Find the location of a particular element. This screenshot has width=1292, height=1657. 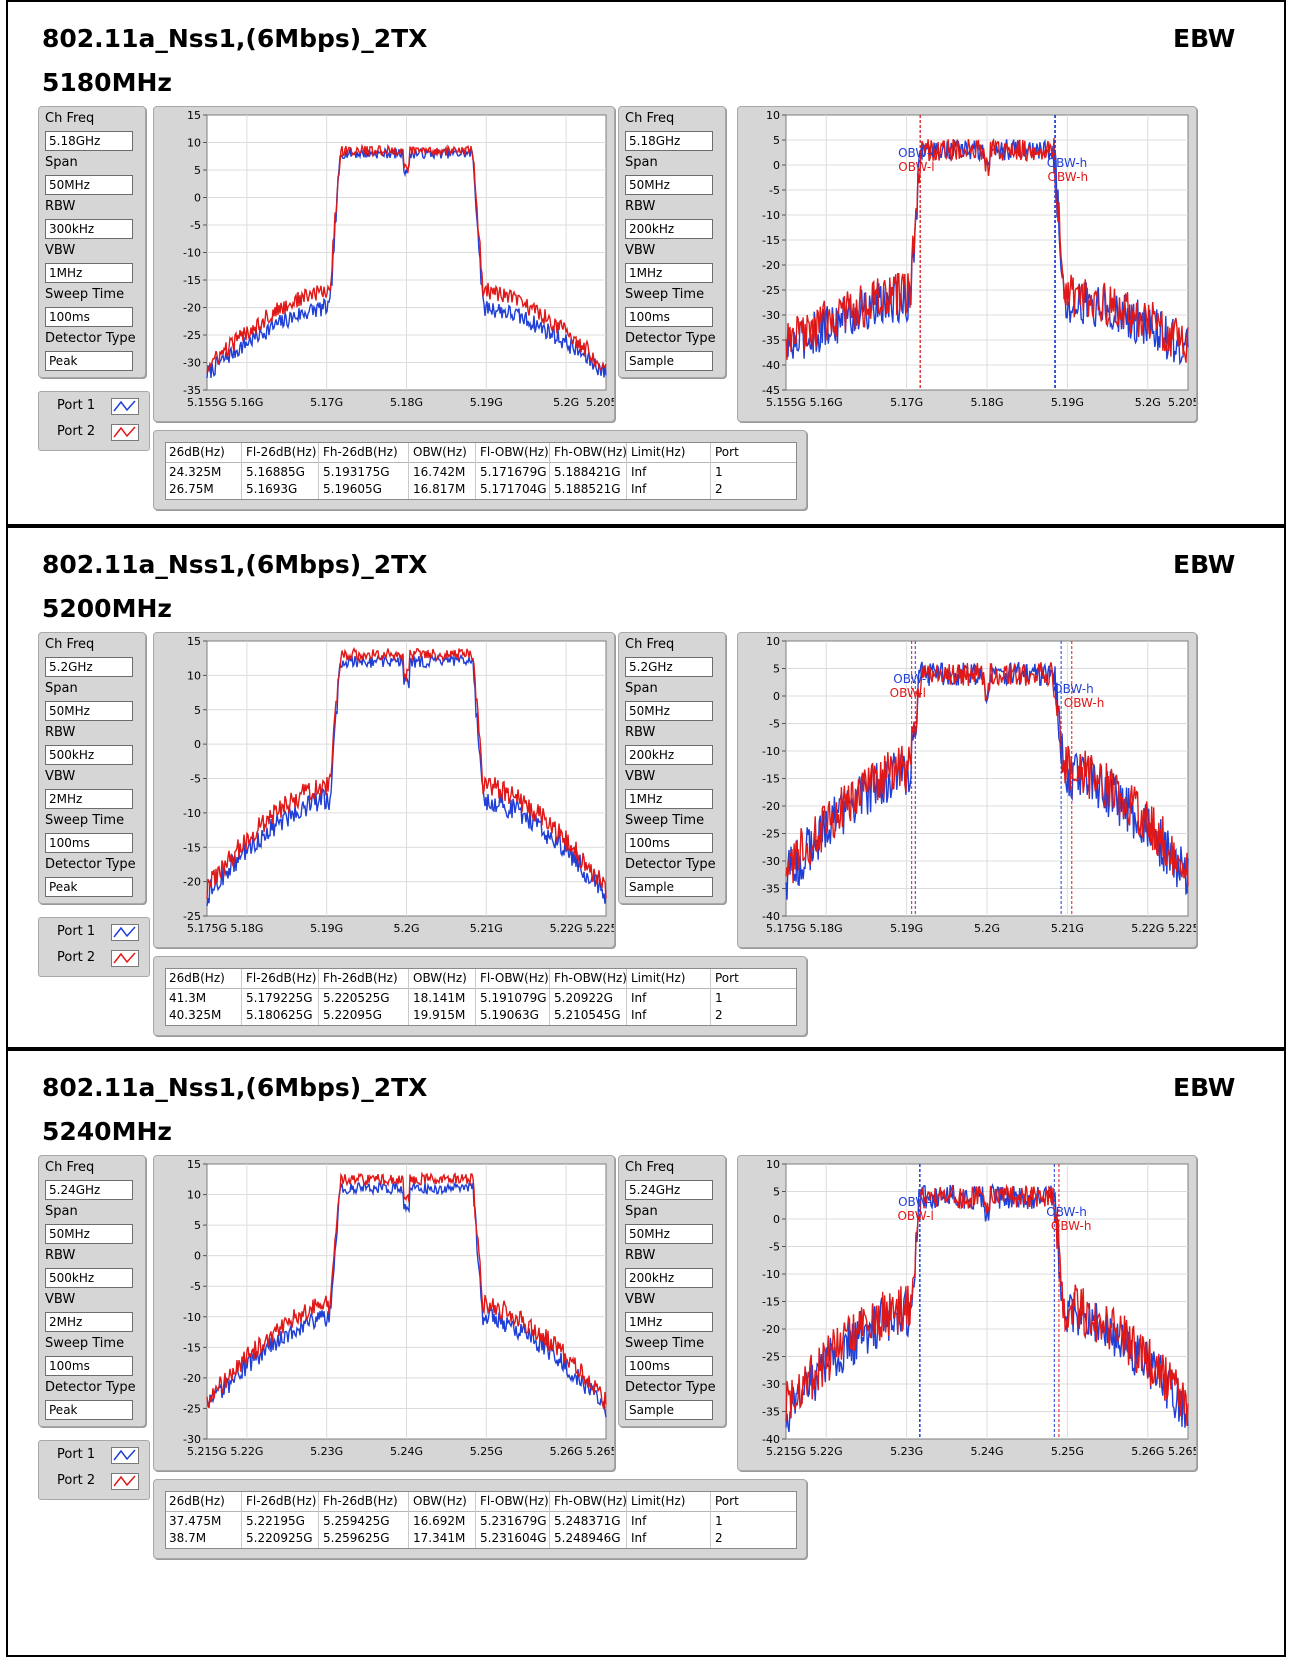

y-tick-label: -35 is located at coordinates (771, 1412).